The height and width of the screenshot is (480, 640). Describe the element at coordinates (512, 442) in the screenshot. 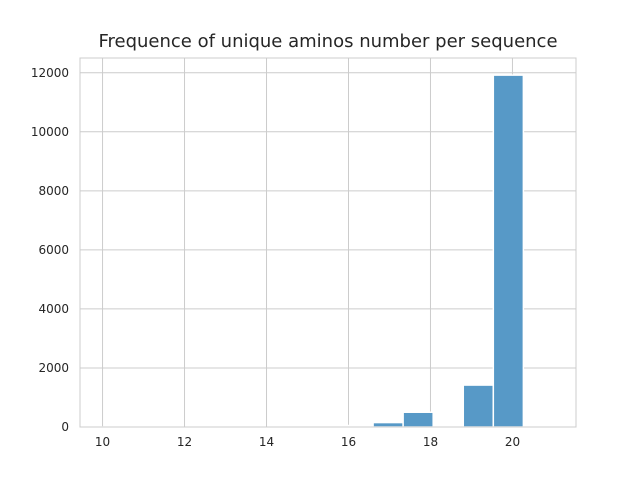

I see `x-tick-label: 20` at that location.